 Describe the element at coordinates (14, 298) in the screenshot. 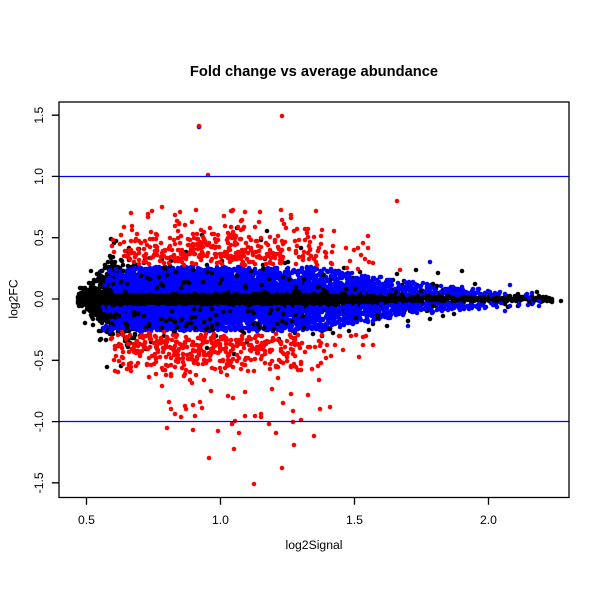

I see `svg-text: log2FC` at that location.